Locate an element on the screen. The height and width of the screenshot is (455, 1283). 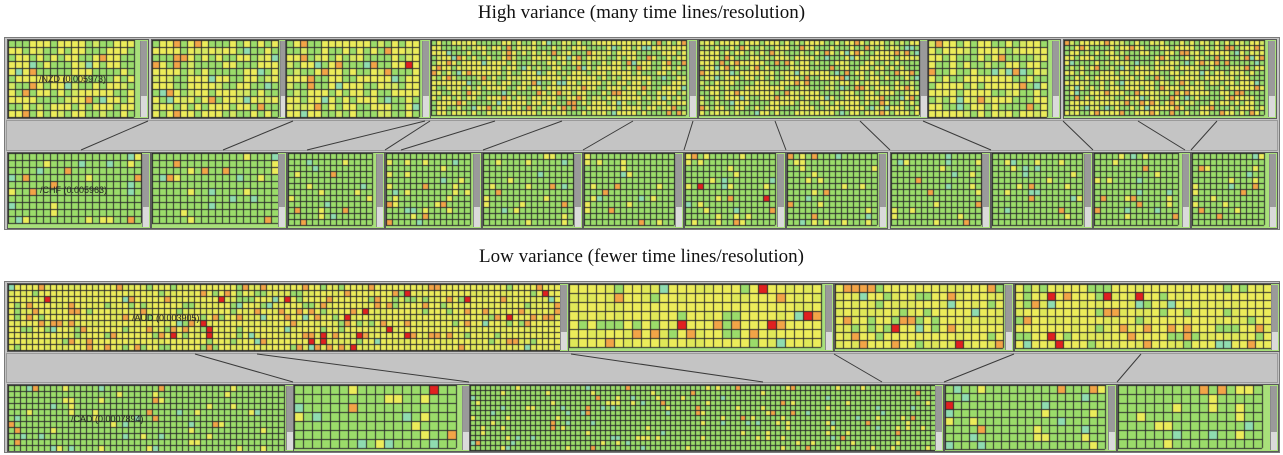
low-variance-links is located at coordinates (642, 368).